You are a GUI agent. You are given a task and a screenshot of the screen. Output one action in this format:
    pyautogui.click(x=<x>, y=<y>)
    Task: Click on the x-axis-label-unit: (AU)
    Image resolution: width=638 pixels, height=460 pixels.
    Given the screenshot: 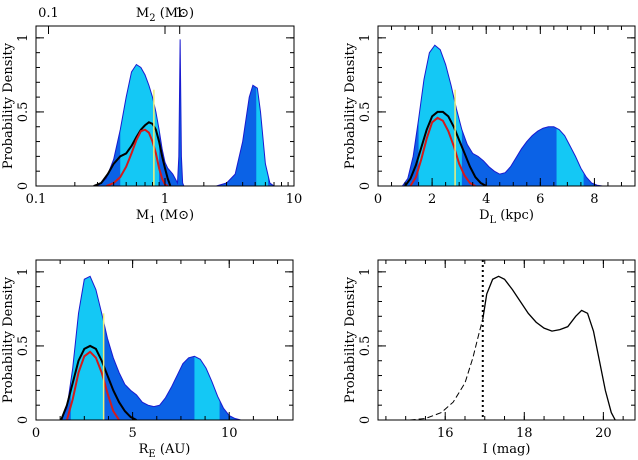 What is the action you would take?
    pyautogui.click(x=173, y=449)
    